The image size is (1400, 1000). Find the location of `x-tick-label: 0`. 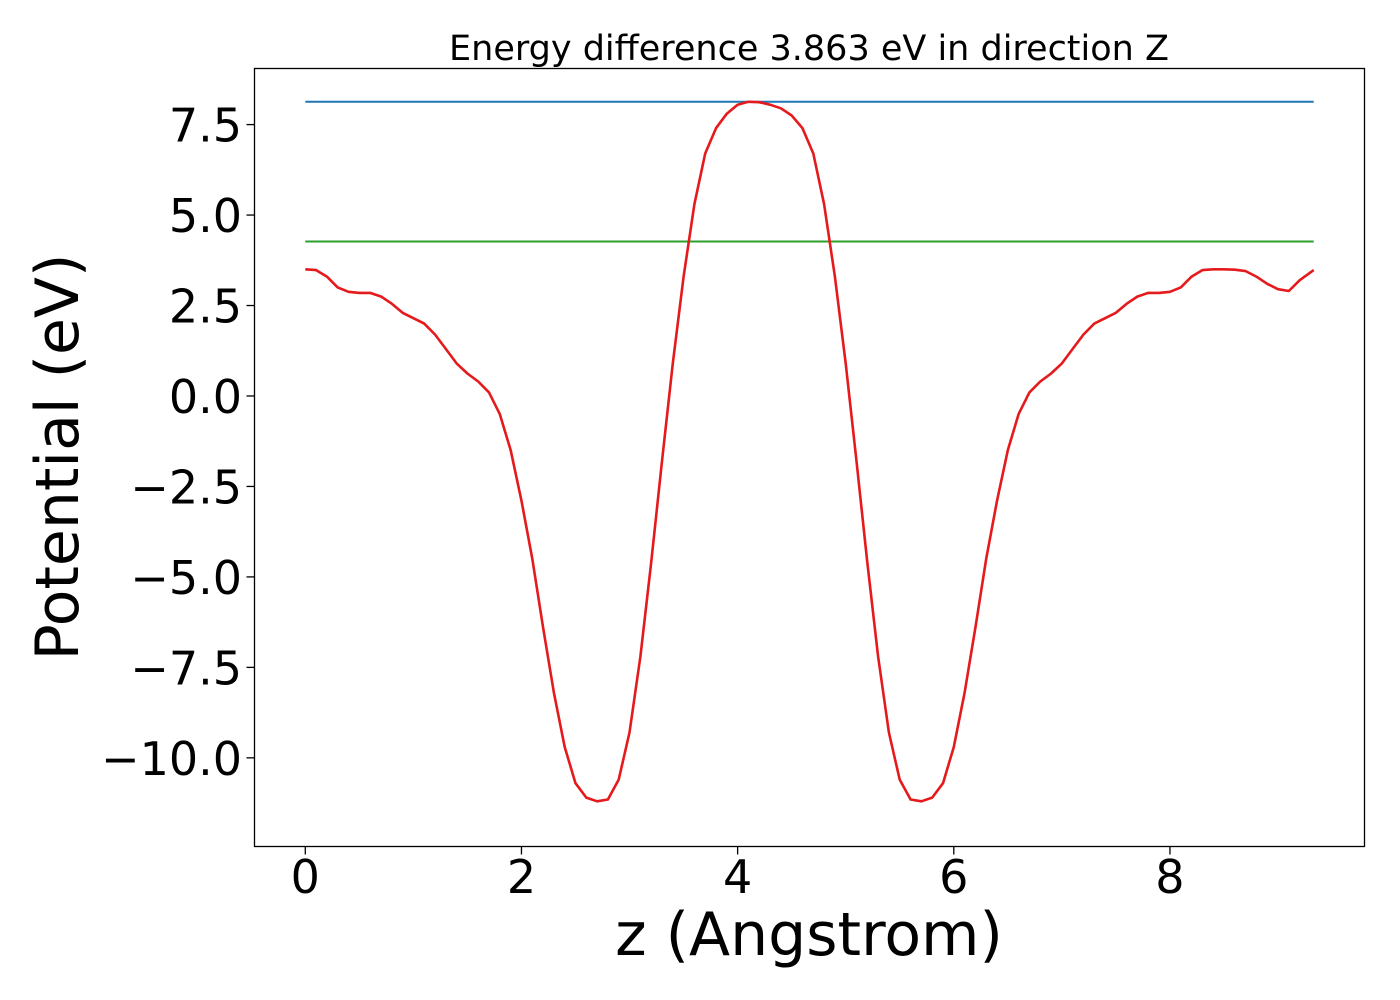

x-tick-label: 0 is located at coordinates (305, 877).